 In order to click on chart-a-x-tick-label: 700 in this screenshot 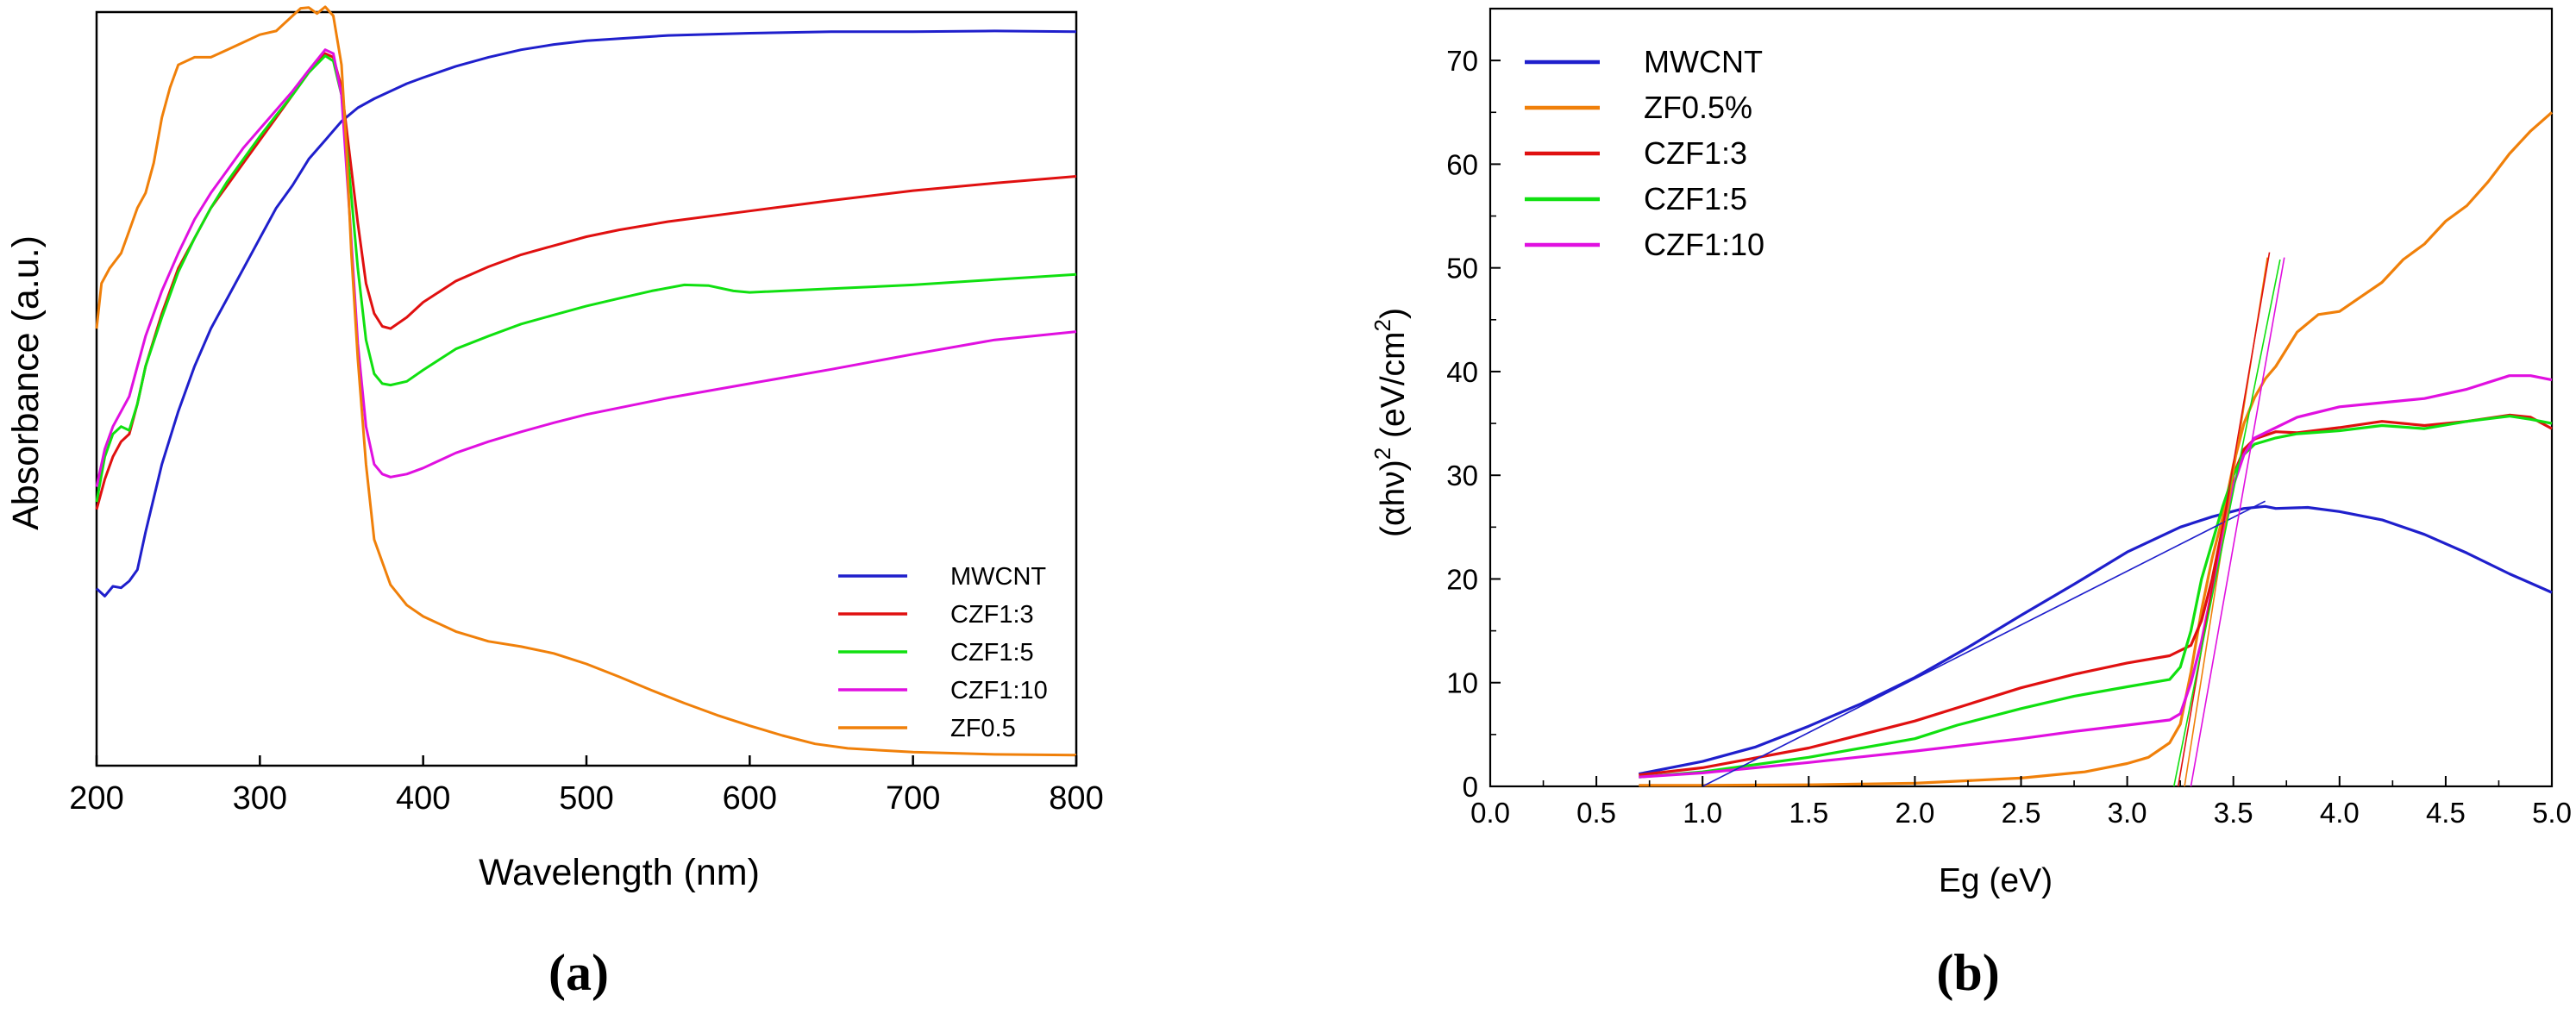, I will do `click(913, 798)`.